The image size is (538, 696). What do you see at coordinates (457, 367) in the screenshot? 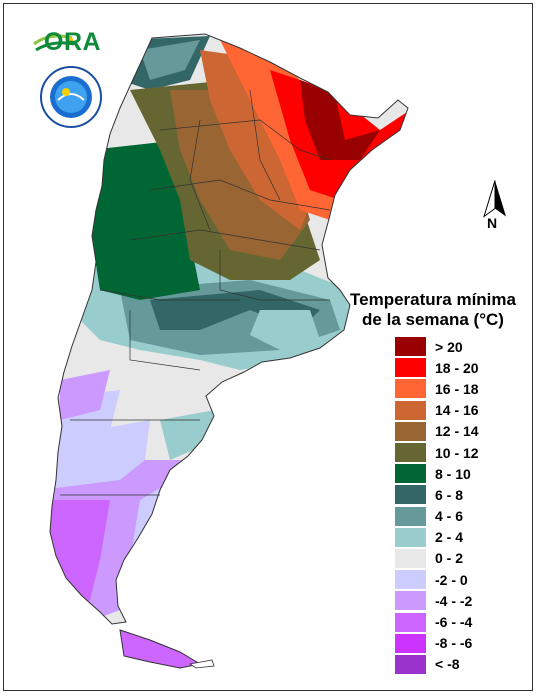
I see `legend-label: 18 - 20` at bounding box center [457, 367].